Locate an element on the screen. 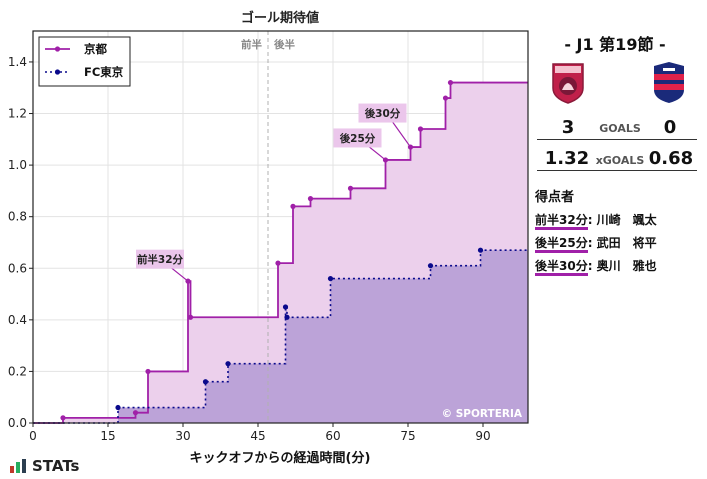  fc-tokyo-crest-icon is located at coordinates (669, 82).